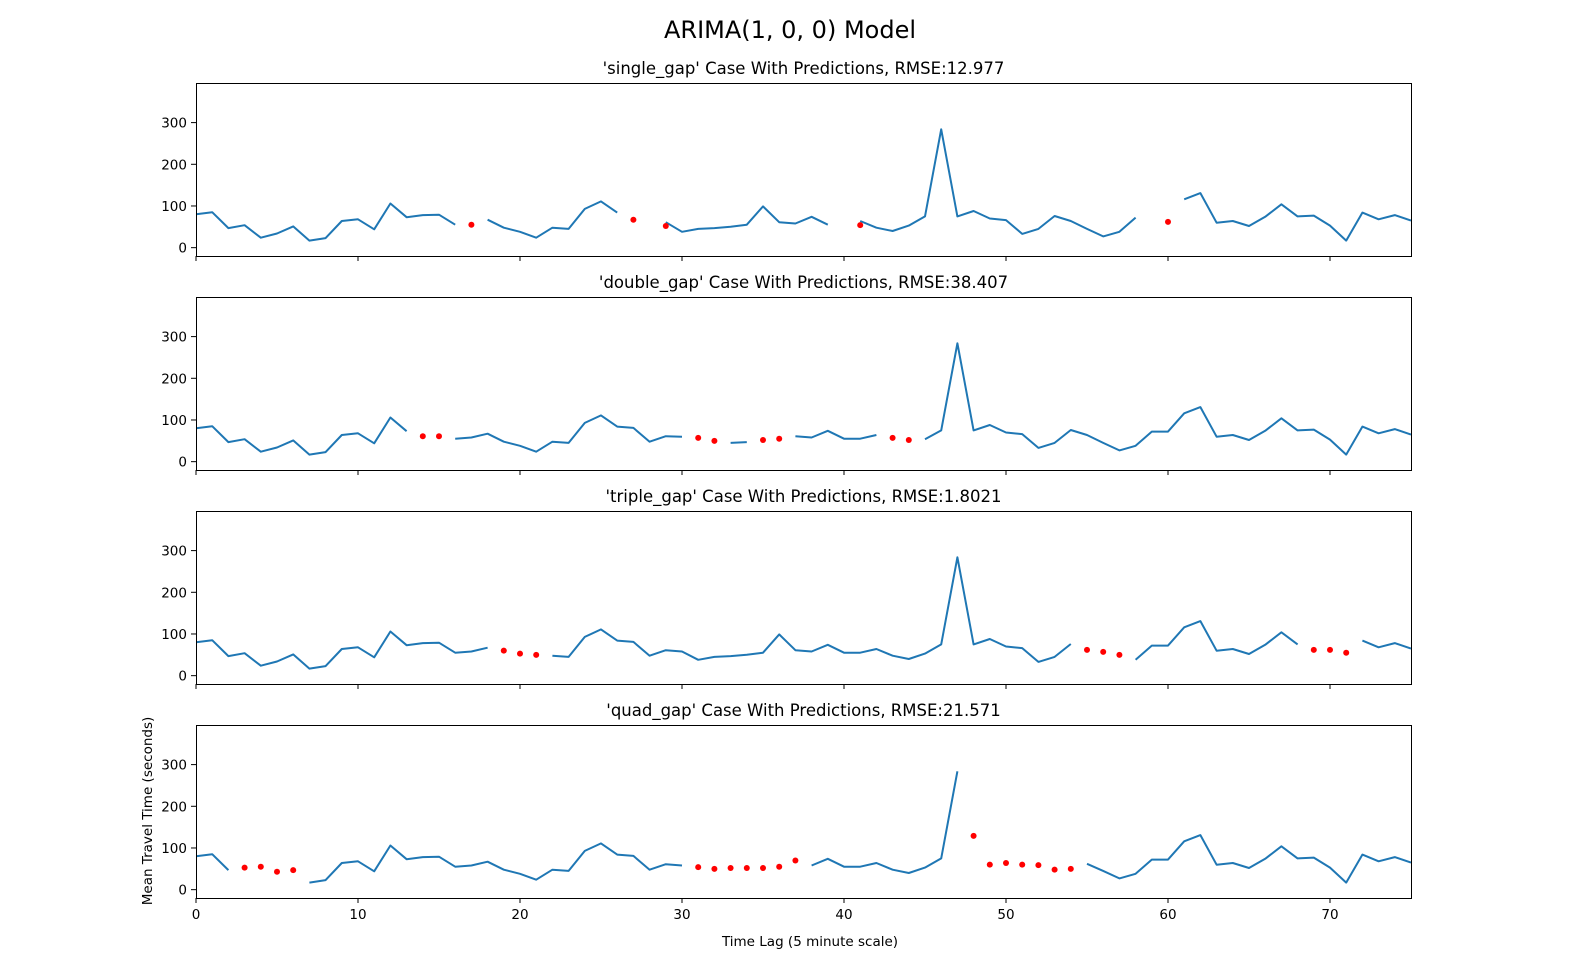 The image size is (1579, 968). What do you see at coordinates (790, 30) in the screenshot?
I see `figure-title: ARIMA(1, 0, 0) Model` at bounding box center [790, 30].